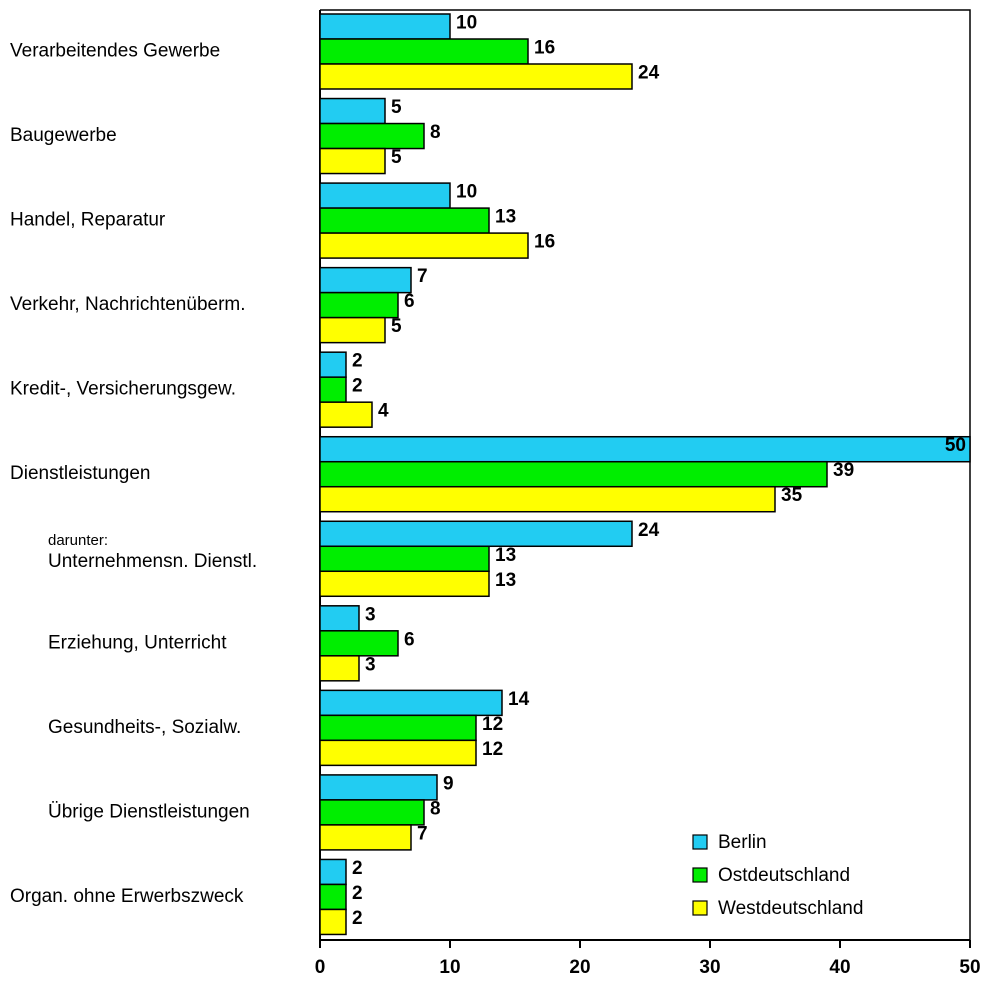 The height and width of the screenshot is (985, 983). What do you see at coordinates (78, 540) in the screenshot?
I see `annotation: darunter:` at bounding box center [78, 540].